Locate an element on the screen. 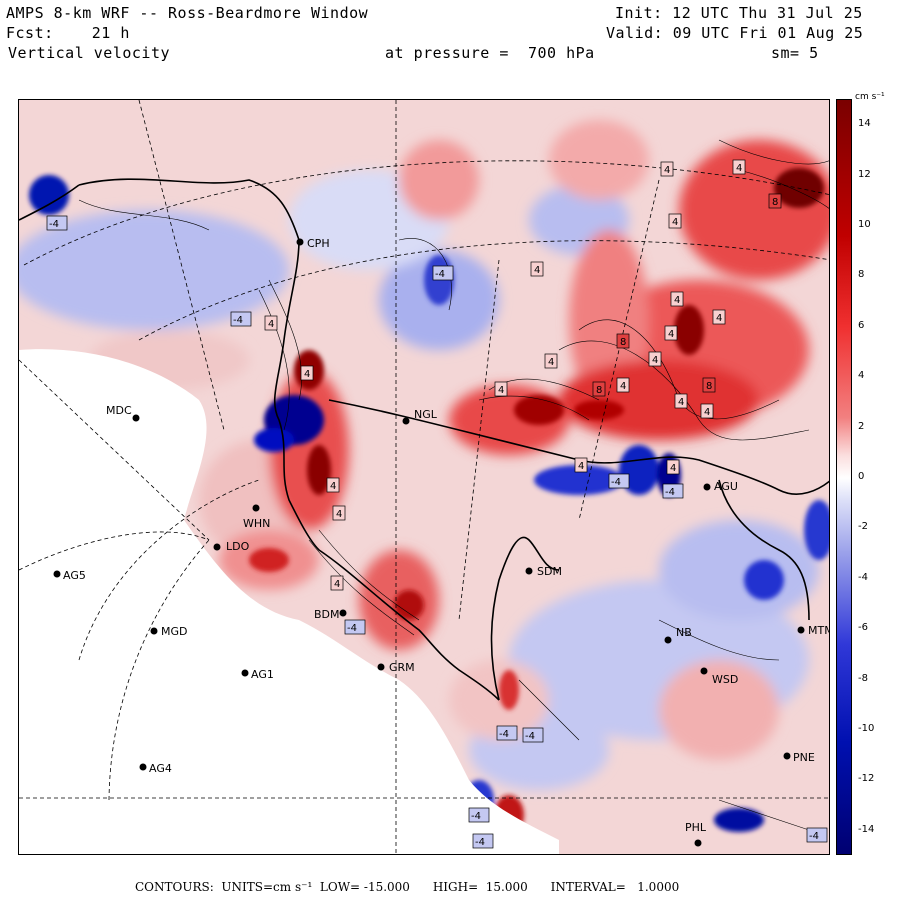  station-dot-wsd is located at coordinates (704, 671).